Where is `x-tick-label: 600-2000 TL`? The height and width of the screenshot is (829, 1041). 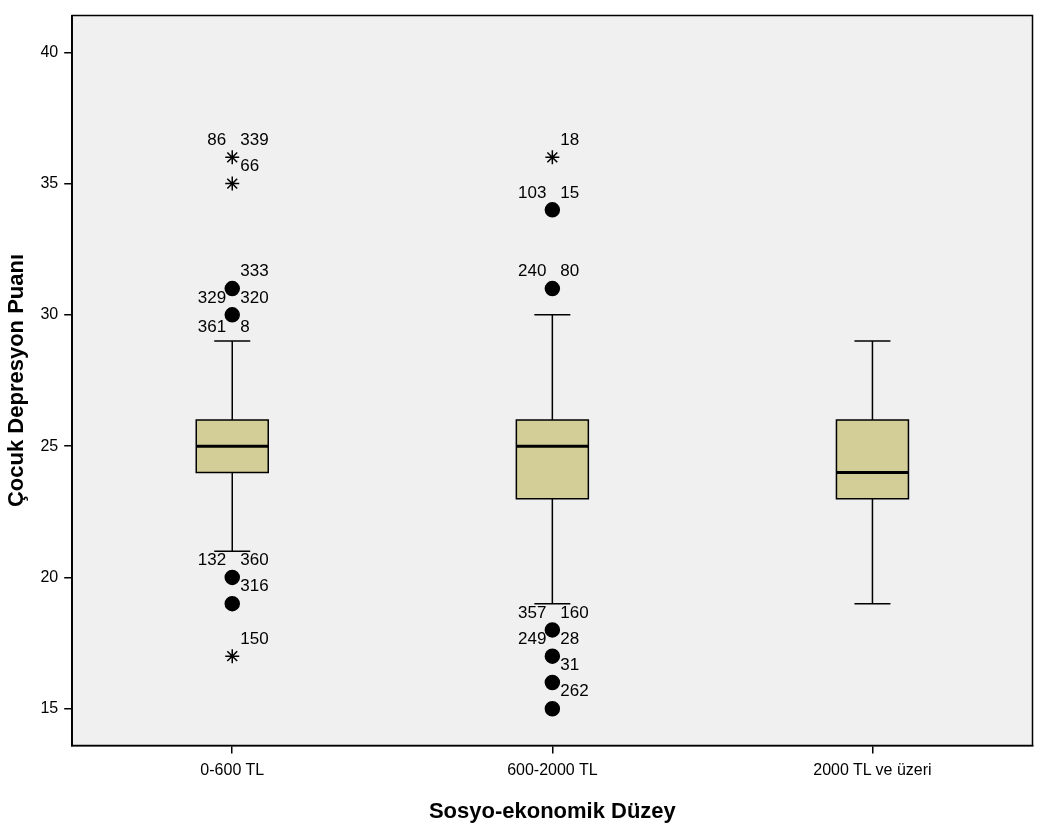
x-tick-label: 600-2000 TL is located at coordinates (552, 770).